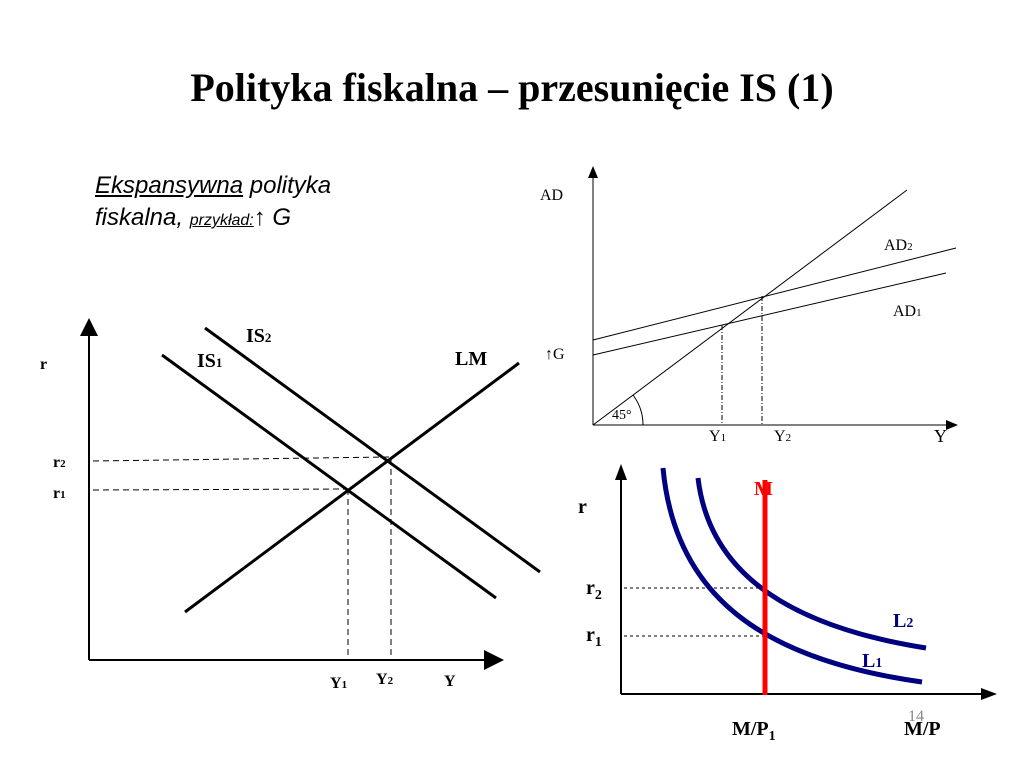  I want to click on money-y-arrow, so click(621, 472).